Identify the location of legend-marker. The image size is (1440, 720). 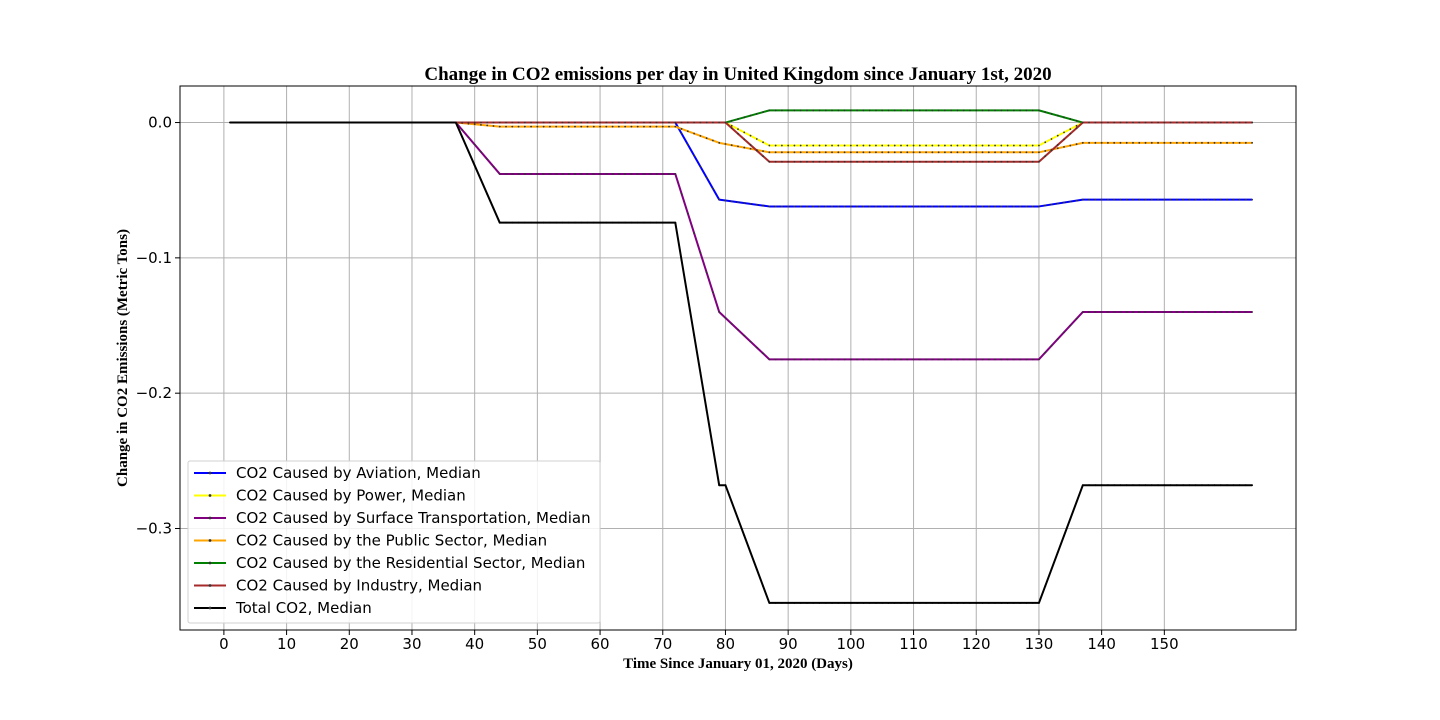
(210, 563).